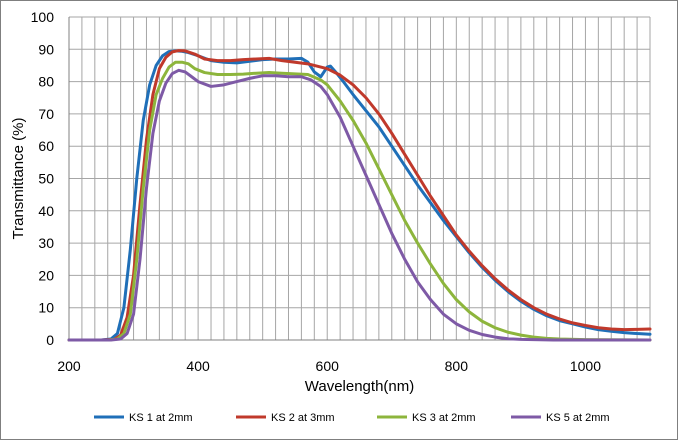 The image size is (678, 440). I want to click on legend-label: KS 1 at 2mm, so click(161, 418).